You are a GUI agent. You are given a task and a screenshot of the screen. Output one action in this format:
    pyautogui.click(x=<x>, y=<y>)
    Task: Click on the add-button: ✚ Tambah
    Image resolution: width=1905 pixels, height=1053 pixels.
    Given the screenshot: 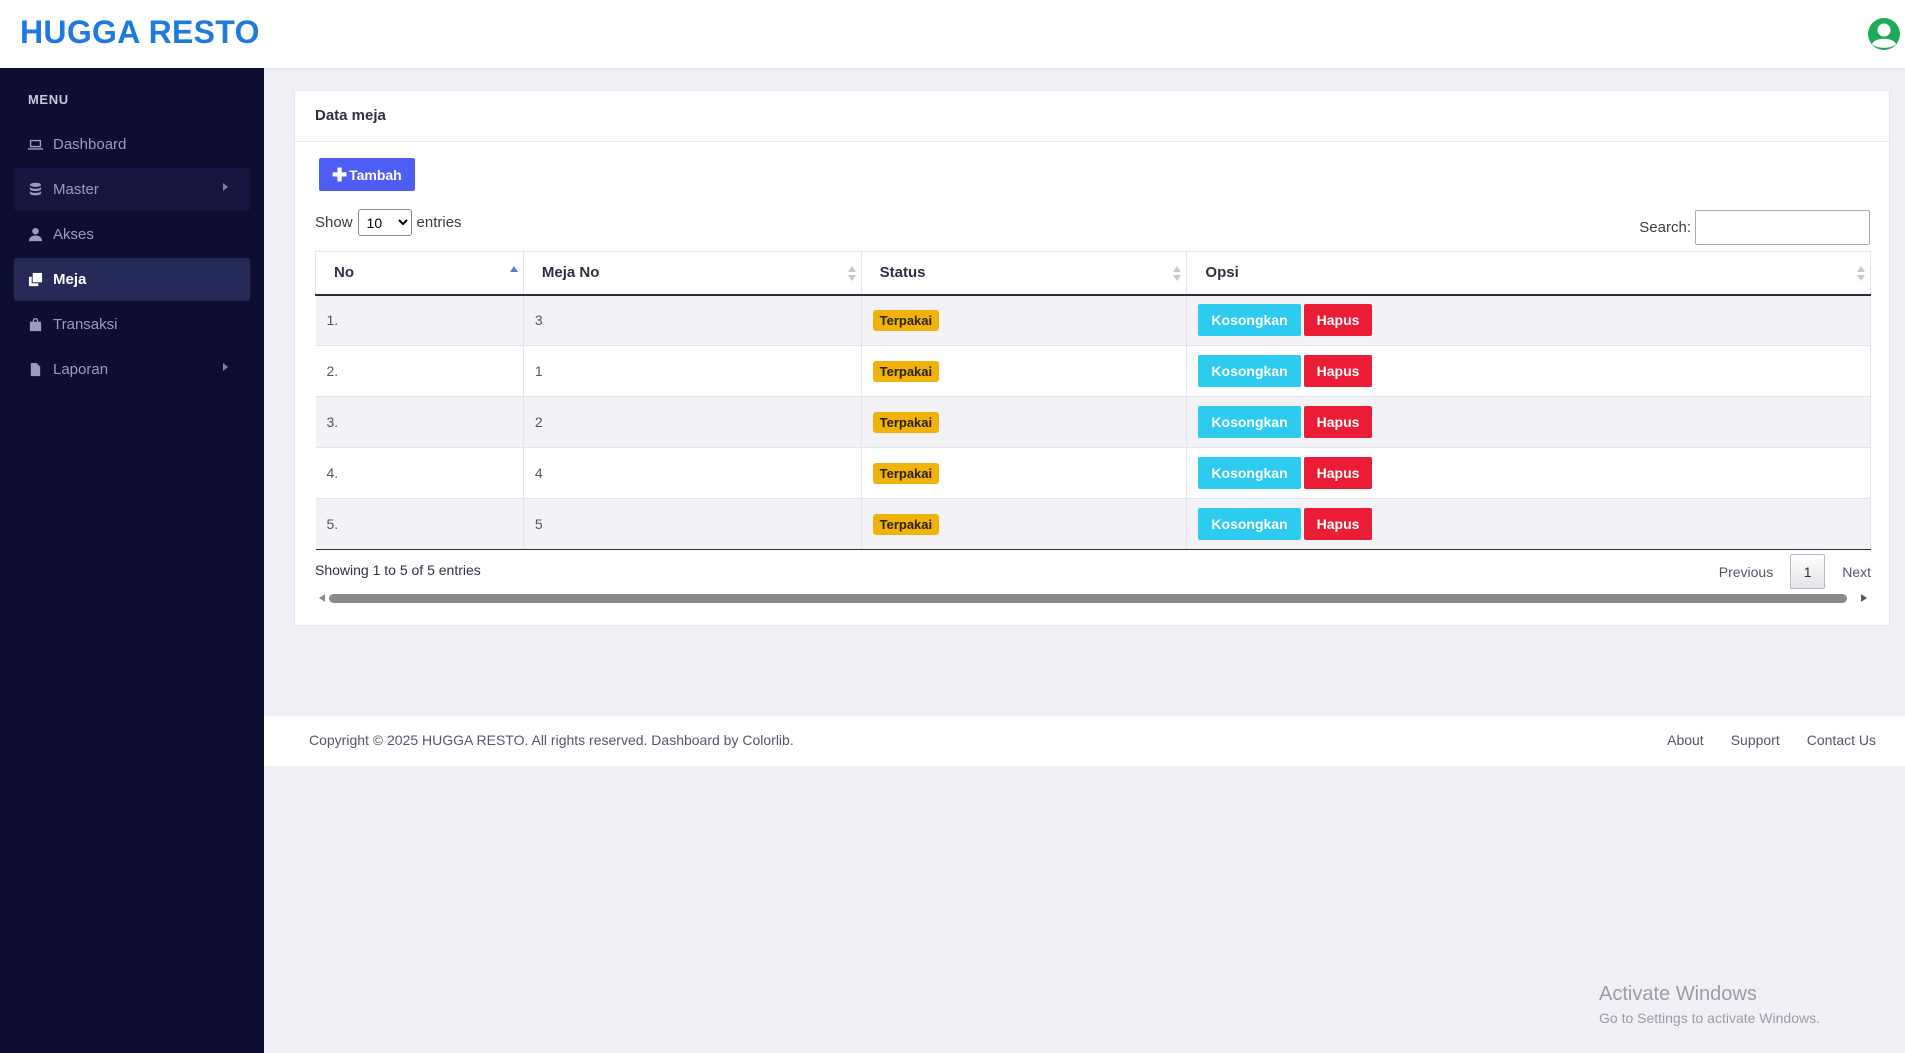 What is the action you would take?
    pyautogui.click(x=367, y=174)
    